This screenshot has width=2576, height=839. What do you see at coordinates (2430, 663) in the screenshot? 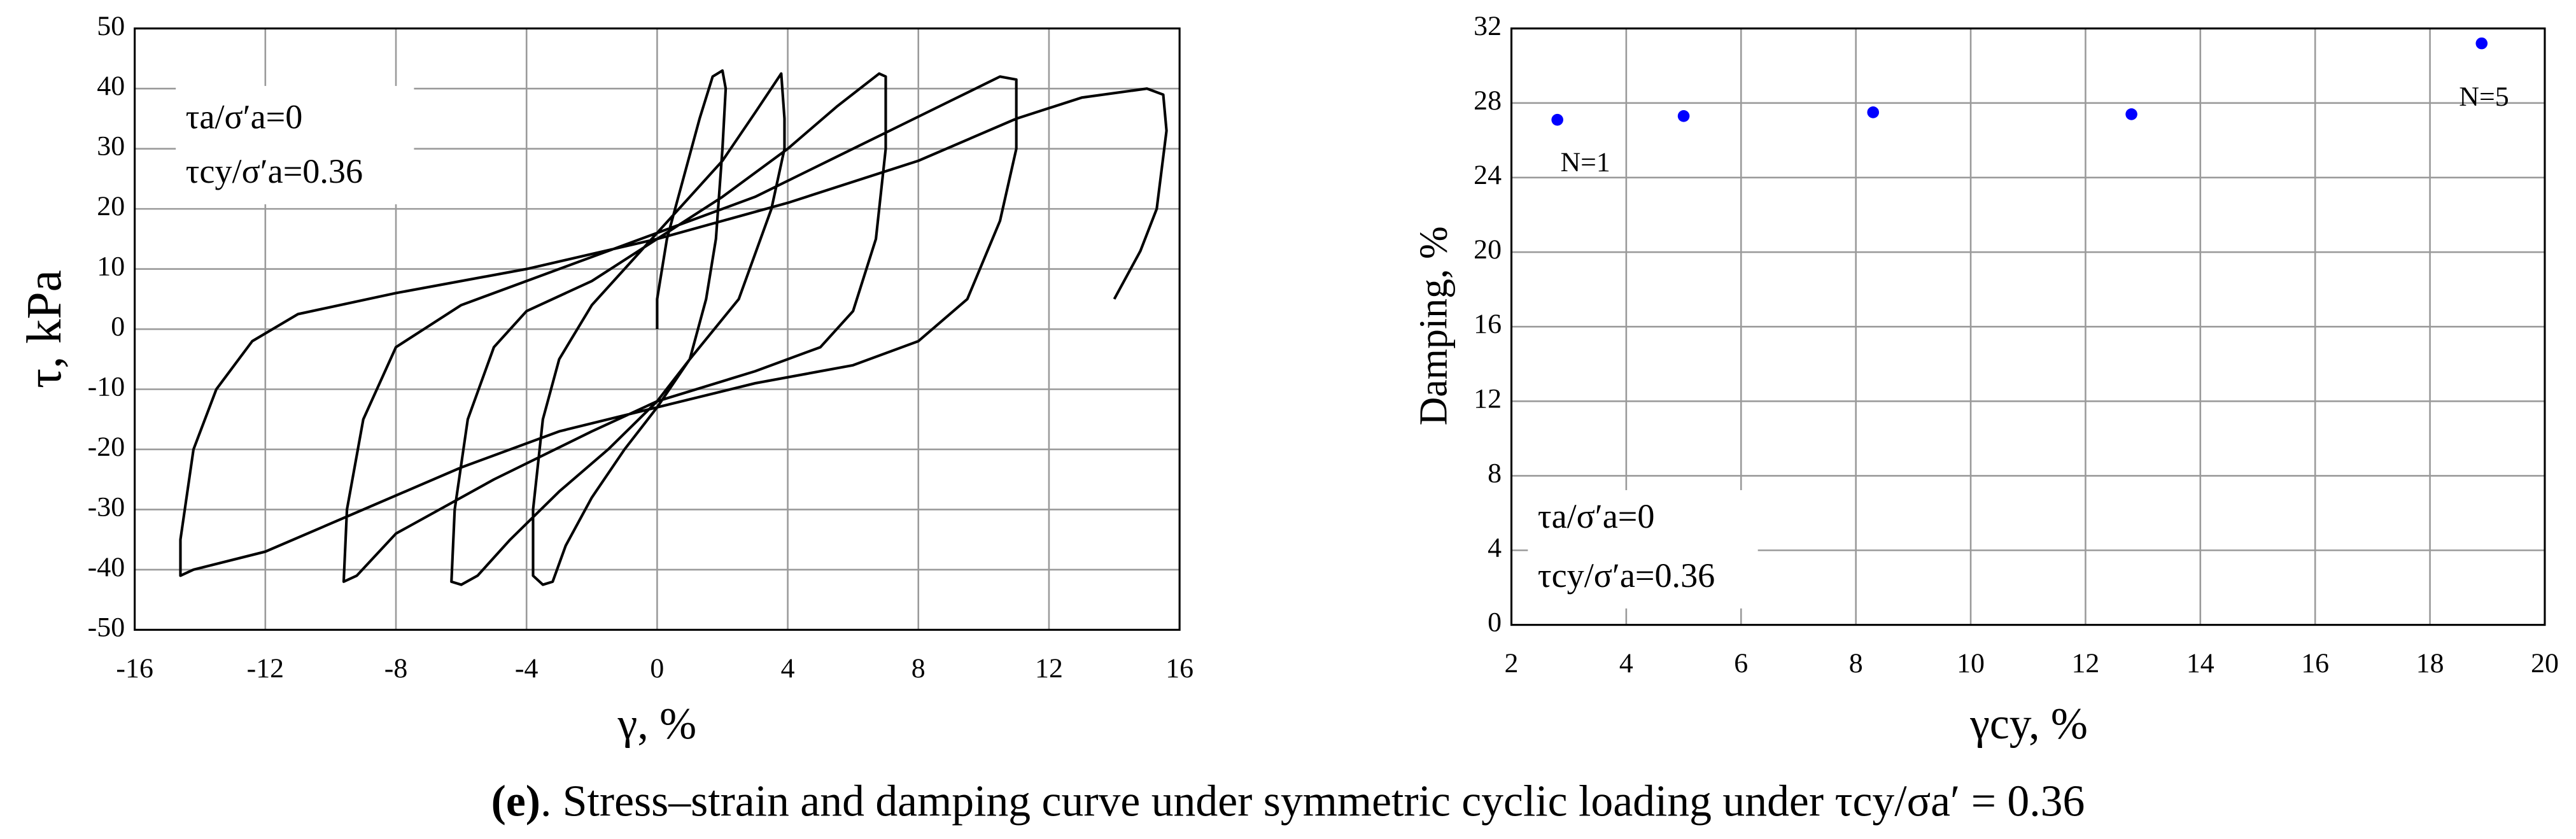
I see `x-tick-label: 18` at bounding box center [2430, 663].